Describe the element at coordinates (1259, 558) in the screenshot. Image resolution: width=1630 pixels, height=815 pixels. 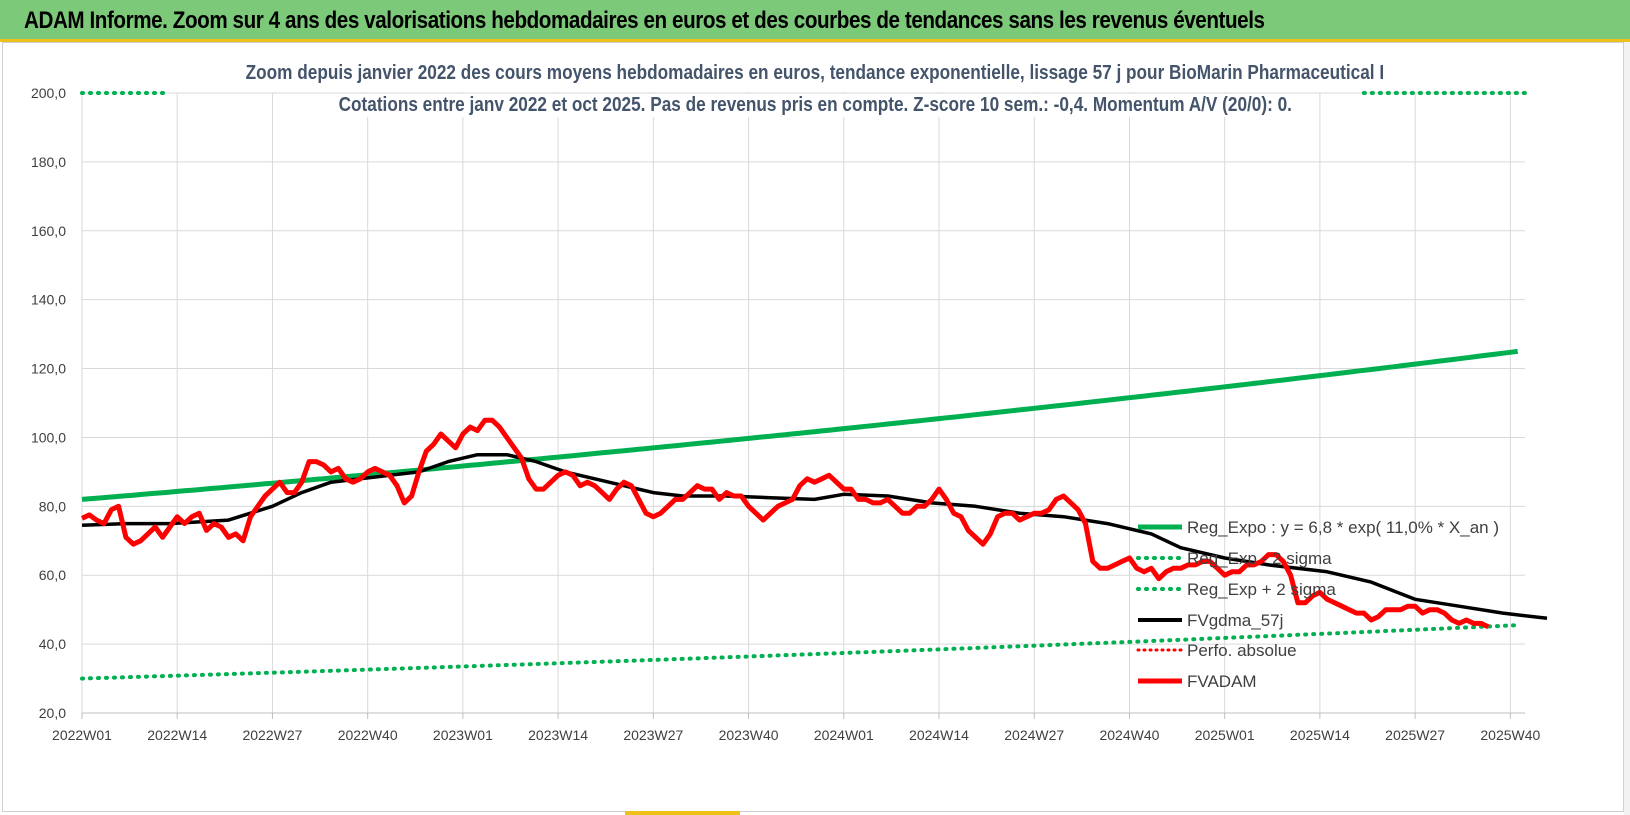
I see `legend-reg-exp-minus-2-sigma-label: Reg_Exp - 2 sigma` at that location.